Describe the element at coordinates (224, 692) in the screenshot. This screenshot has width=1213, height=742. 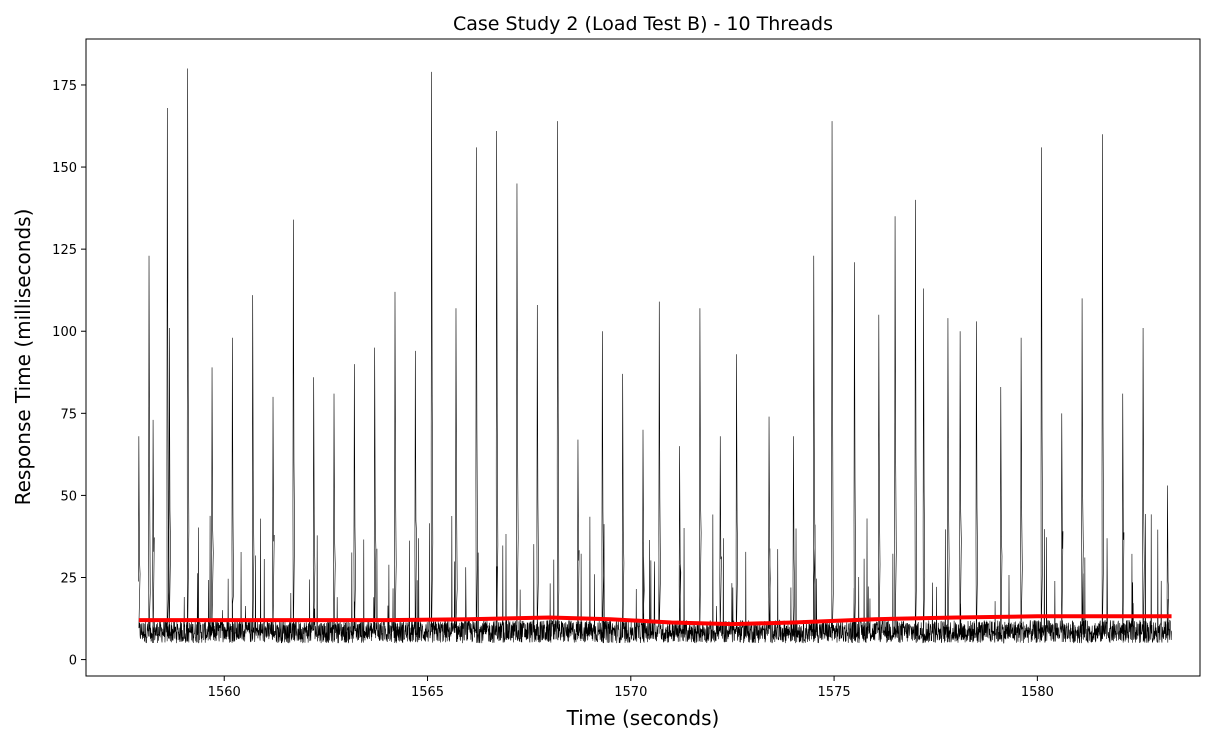
I see `x-tick-label: 1560` at that location.